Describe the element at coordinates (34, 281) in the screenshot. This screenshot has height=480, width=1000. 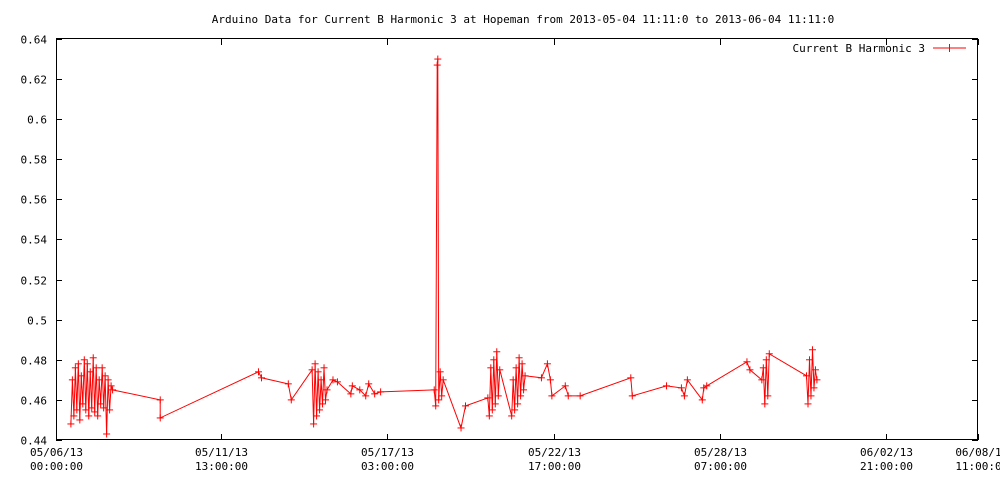
I see `y-tick-label: 0.52` at that location.